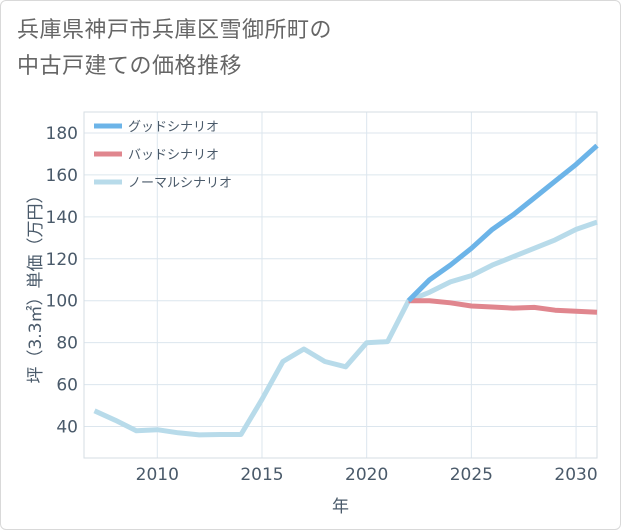 This screenshot has height=530, width=621. Describe the element at coordinates (62, 134) in the screenshot. I see `y-tick-label: 180` at that location.